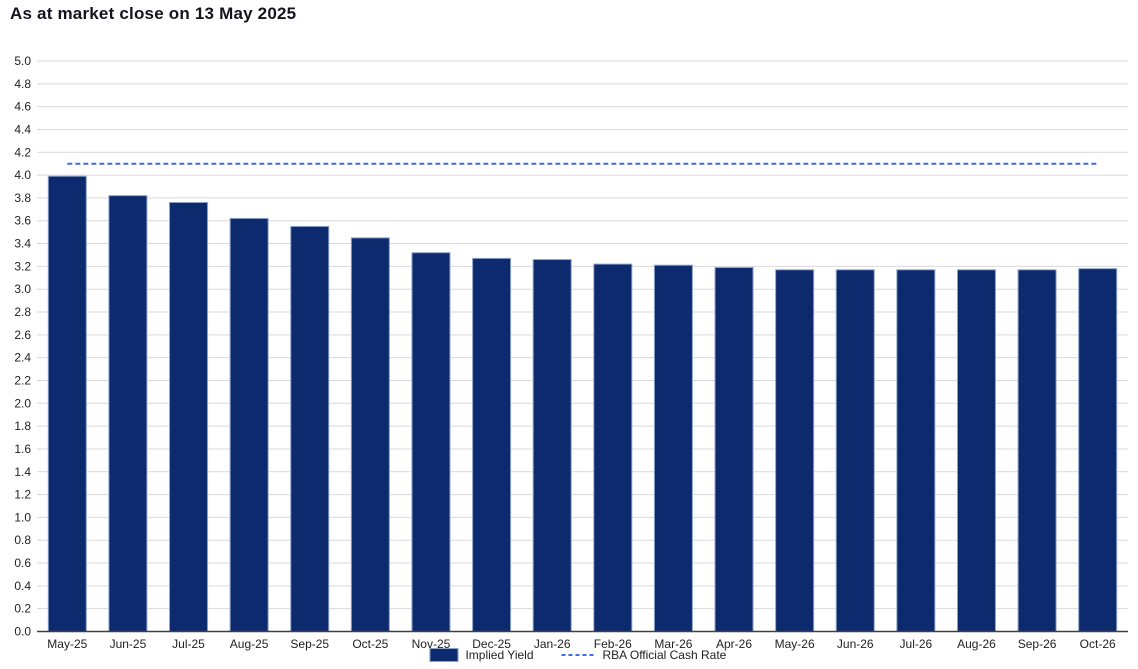  Describe the element at coordinates (22, 358) in the screenshot. I see `y-axis-tick-label: 2.4` at that location.